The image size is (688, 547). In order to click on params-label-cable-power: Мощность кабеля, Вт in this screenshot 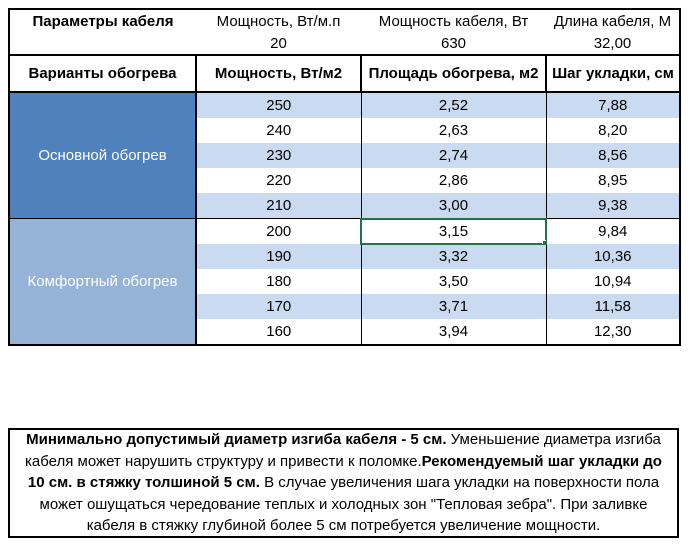, I will do `click(453, 21)`.